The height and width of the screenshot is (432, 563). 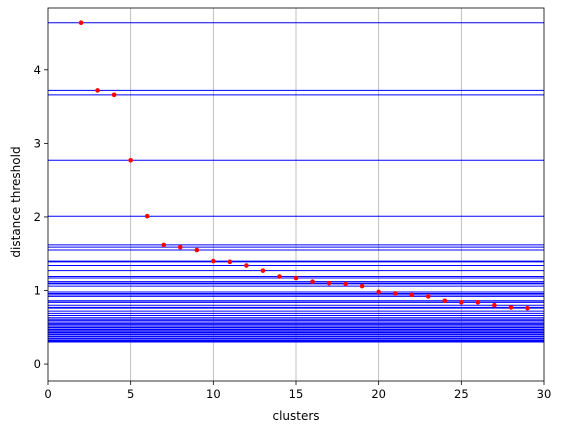 What do you see at coordinates (37, 291) in the screenshot?
I see `y-tick-label: 1` at bounding box center [37, 291].